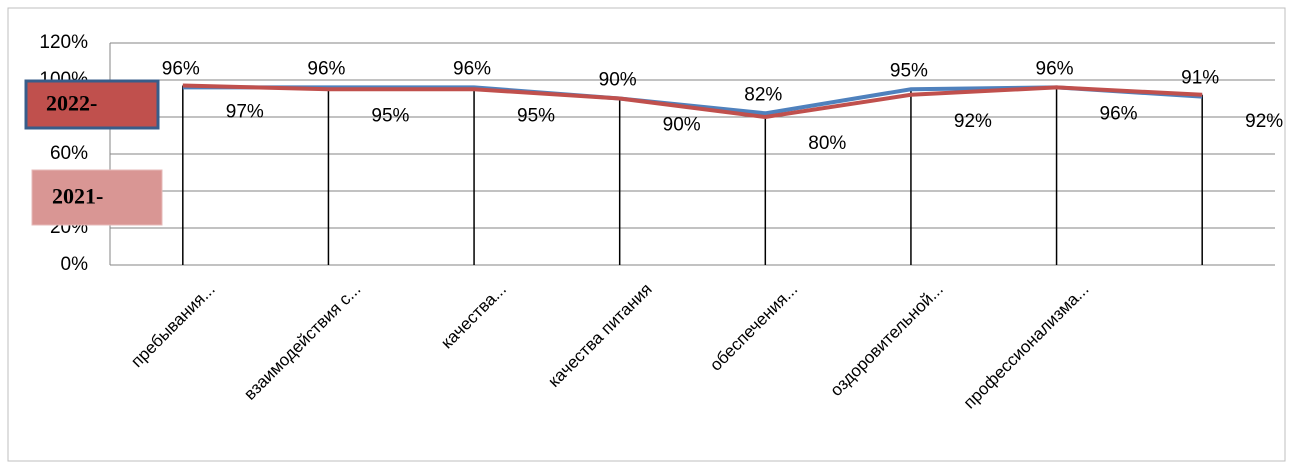  What do you see at coordinates (245, 112) in the screenshot?
I see `data-label: 97%` at bounding box center [245, 112].